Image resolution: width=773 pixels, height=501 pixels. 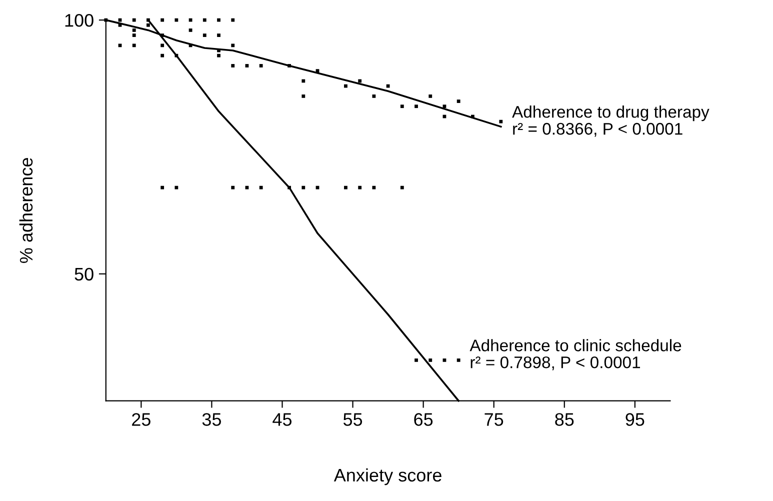 I want to click on x-tick-label: 35, so click(x=211, y=419).